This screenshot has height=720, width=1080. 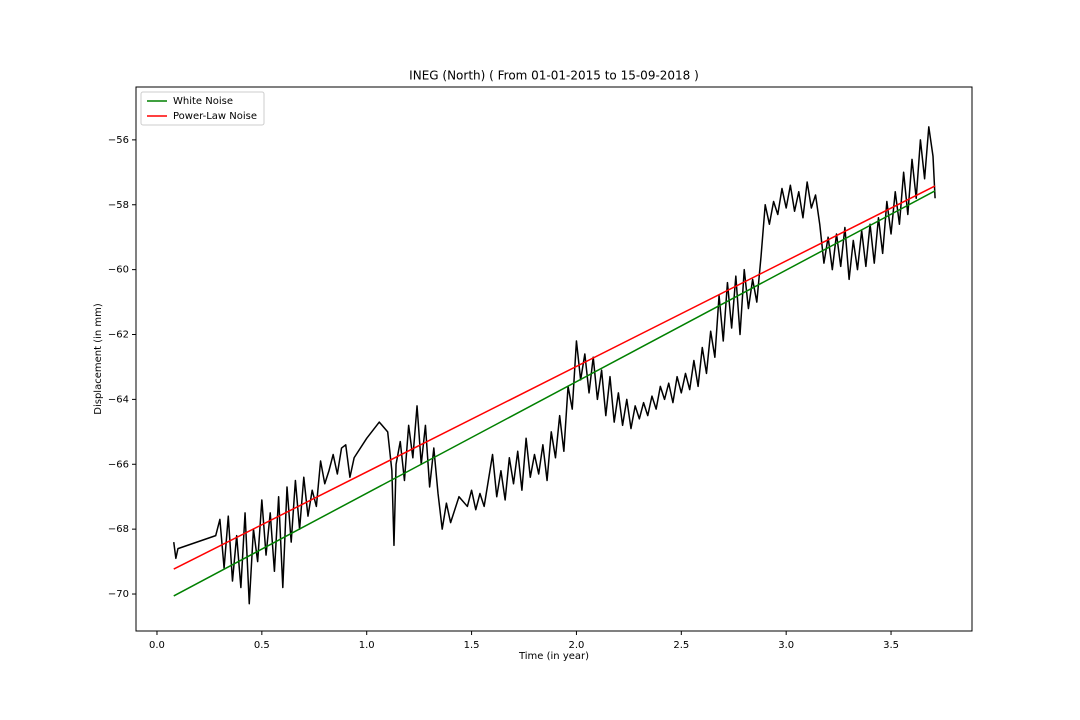 I want to click on x-tick-label: 2.0, so click(x=576, y=645).